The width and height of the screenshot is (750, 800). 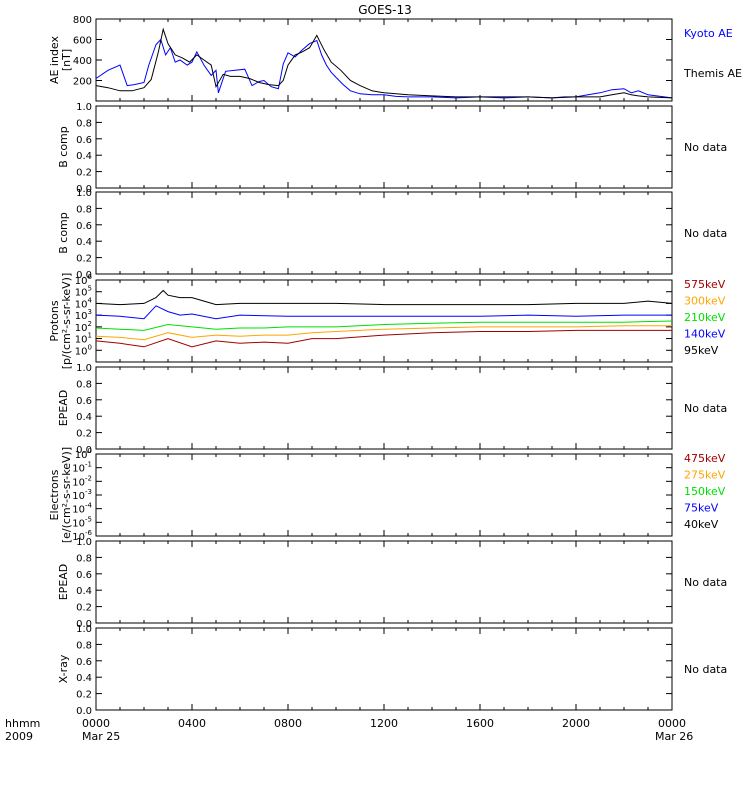 I want to click on electrons-ytick-label: 10⁻², so click(x=82, y=481).